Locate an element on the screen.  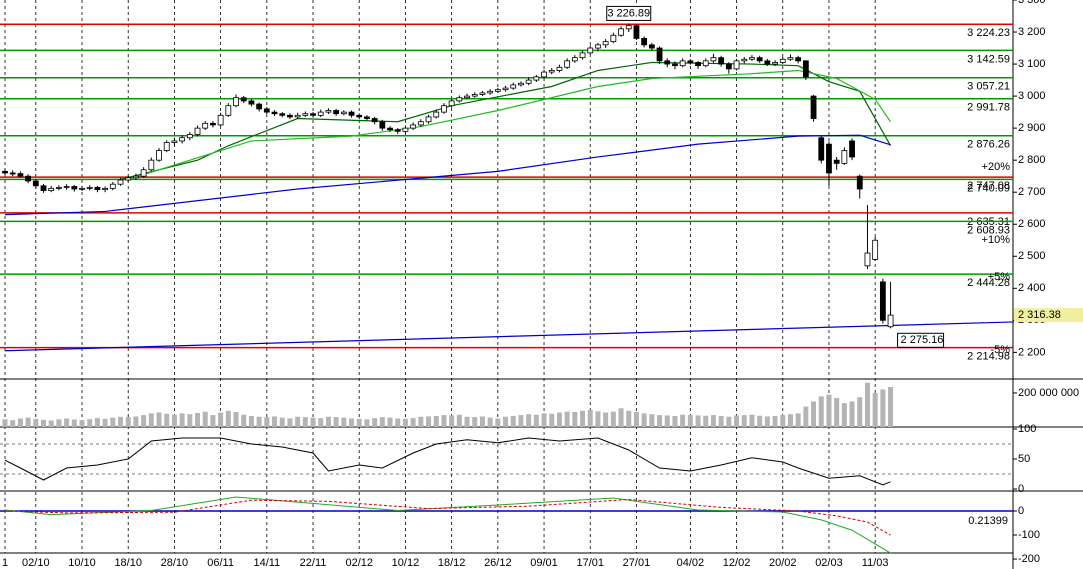
x-tick-label: 18/10 is located at coordinates (128, 563).